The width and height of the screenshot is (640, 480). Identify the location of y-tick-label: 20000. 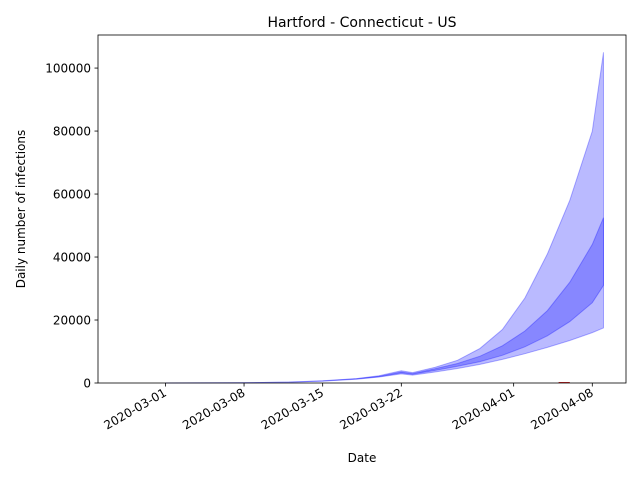
(72, 320).